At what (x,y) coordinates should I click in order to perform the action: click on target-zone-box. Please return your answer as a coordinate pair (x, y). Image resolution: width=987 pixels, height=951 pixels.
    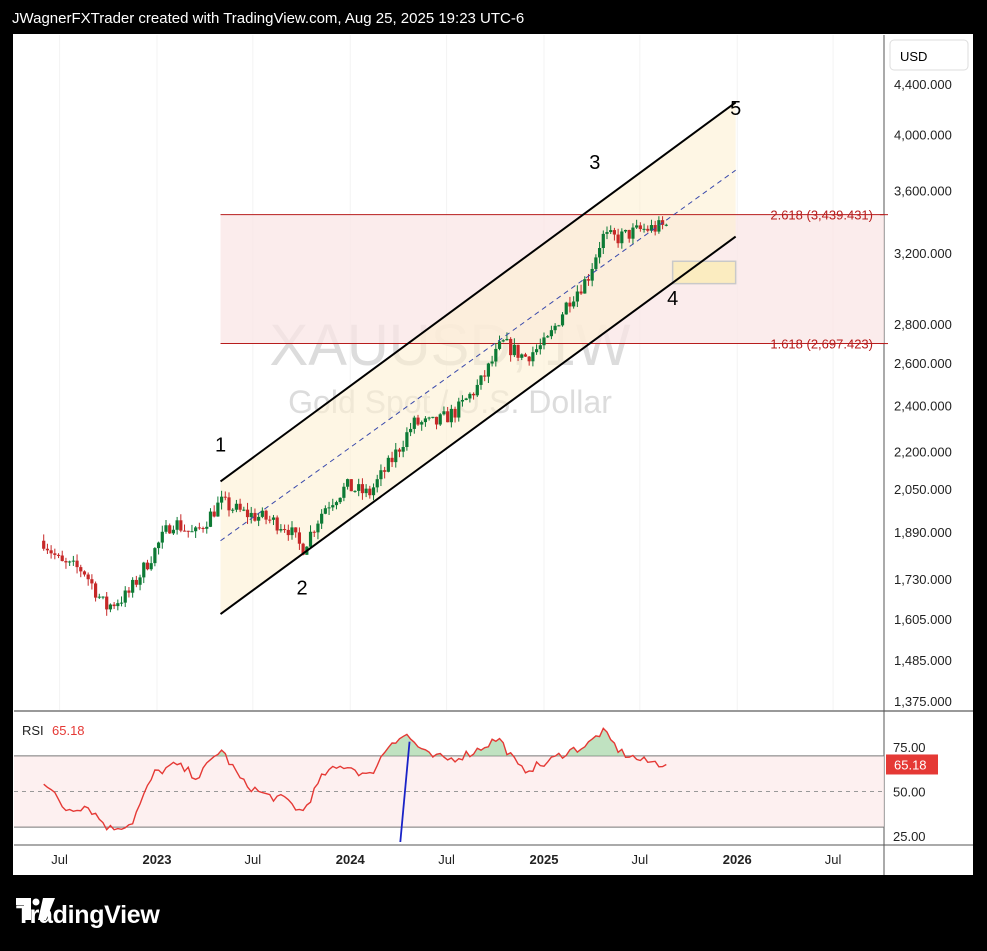
    Looking at the image, I should click on (704, 272).